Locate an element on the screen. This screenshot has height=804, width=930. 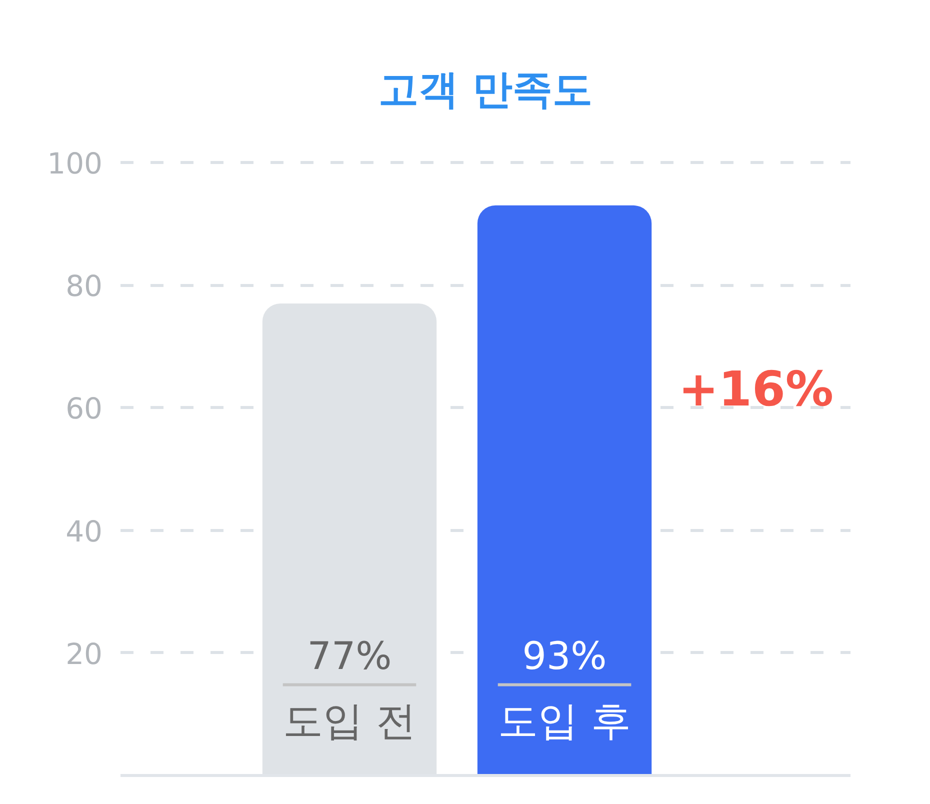
data-label: 77% is located at coordinates (349, 656).